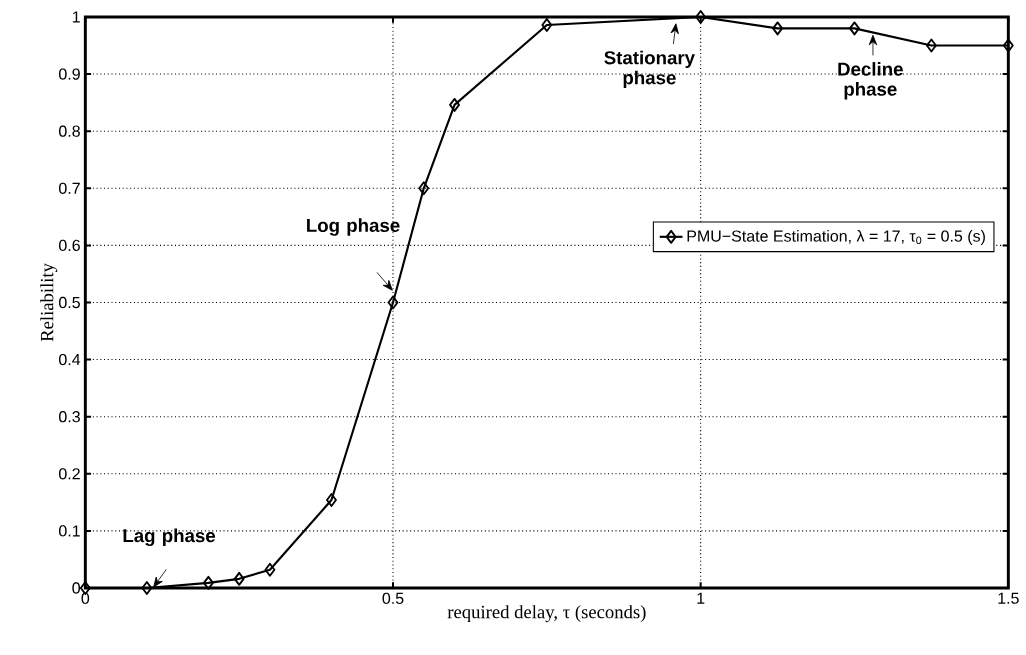 Image resolution: width=1026 pixels, height=655 pixels. Describe the element at coordinates (76, 588) in the screenshot. I see `y-tick-label: 0` at that location.